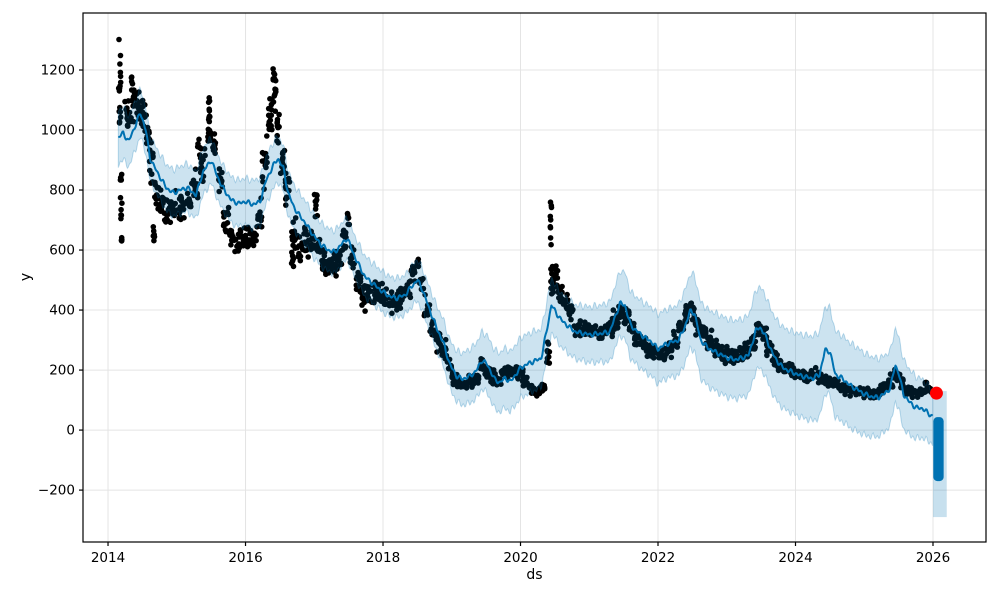  What do you see at coordinates (62, 311) in the screenshot?
I see `y-tick-label: 400` at bounding box center [62, 311].